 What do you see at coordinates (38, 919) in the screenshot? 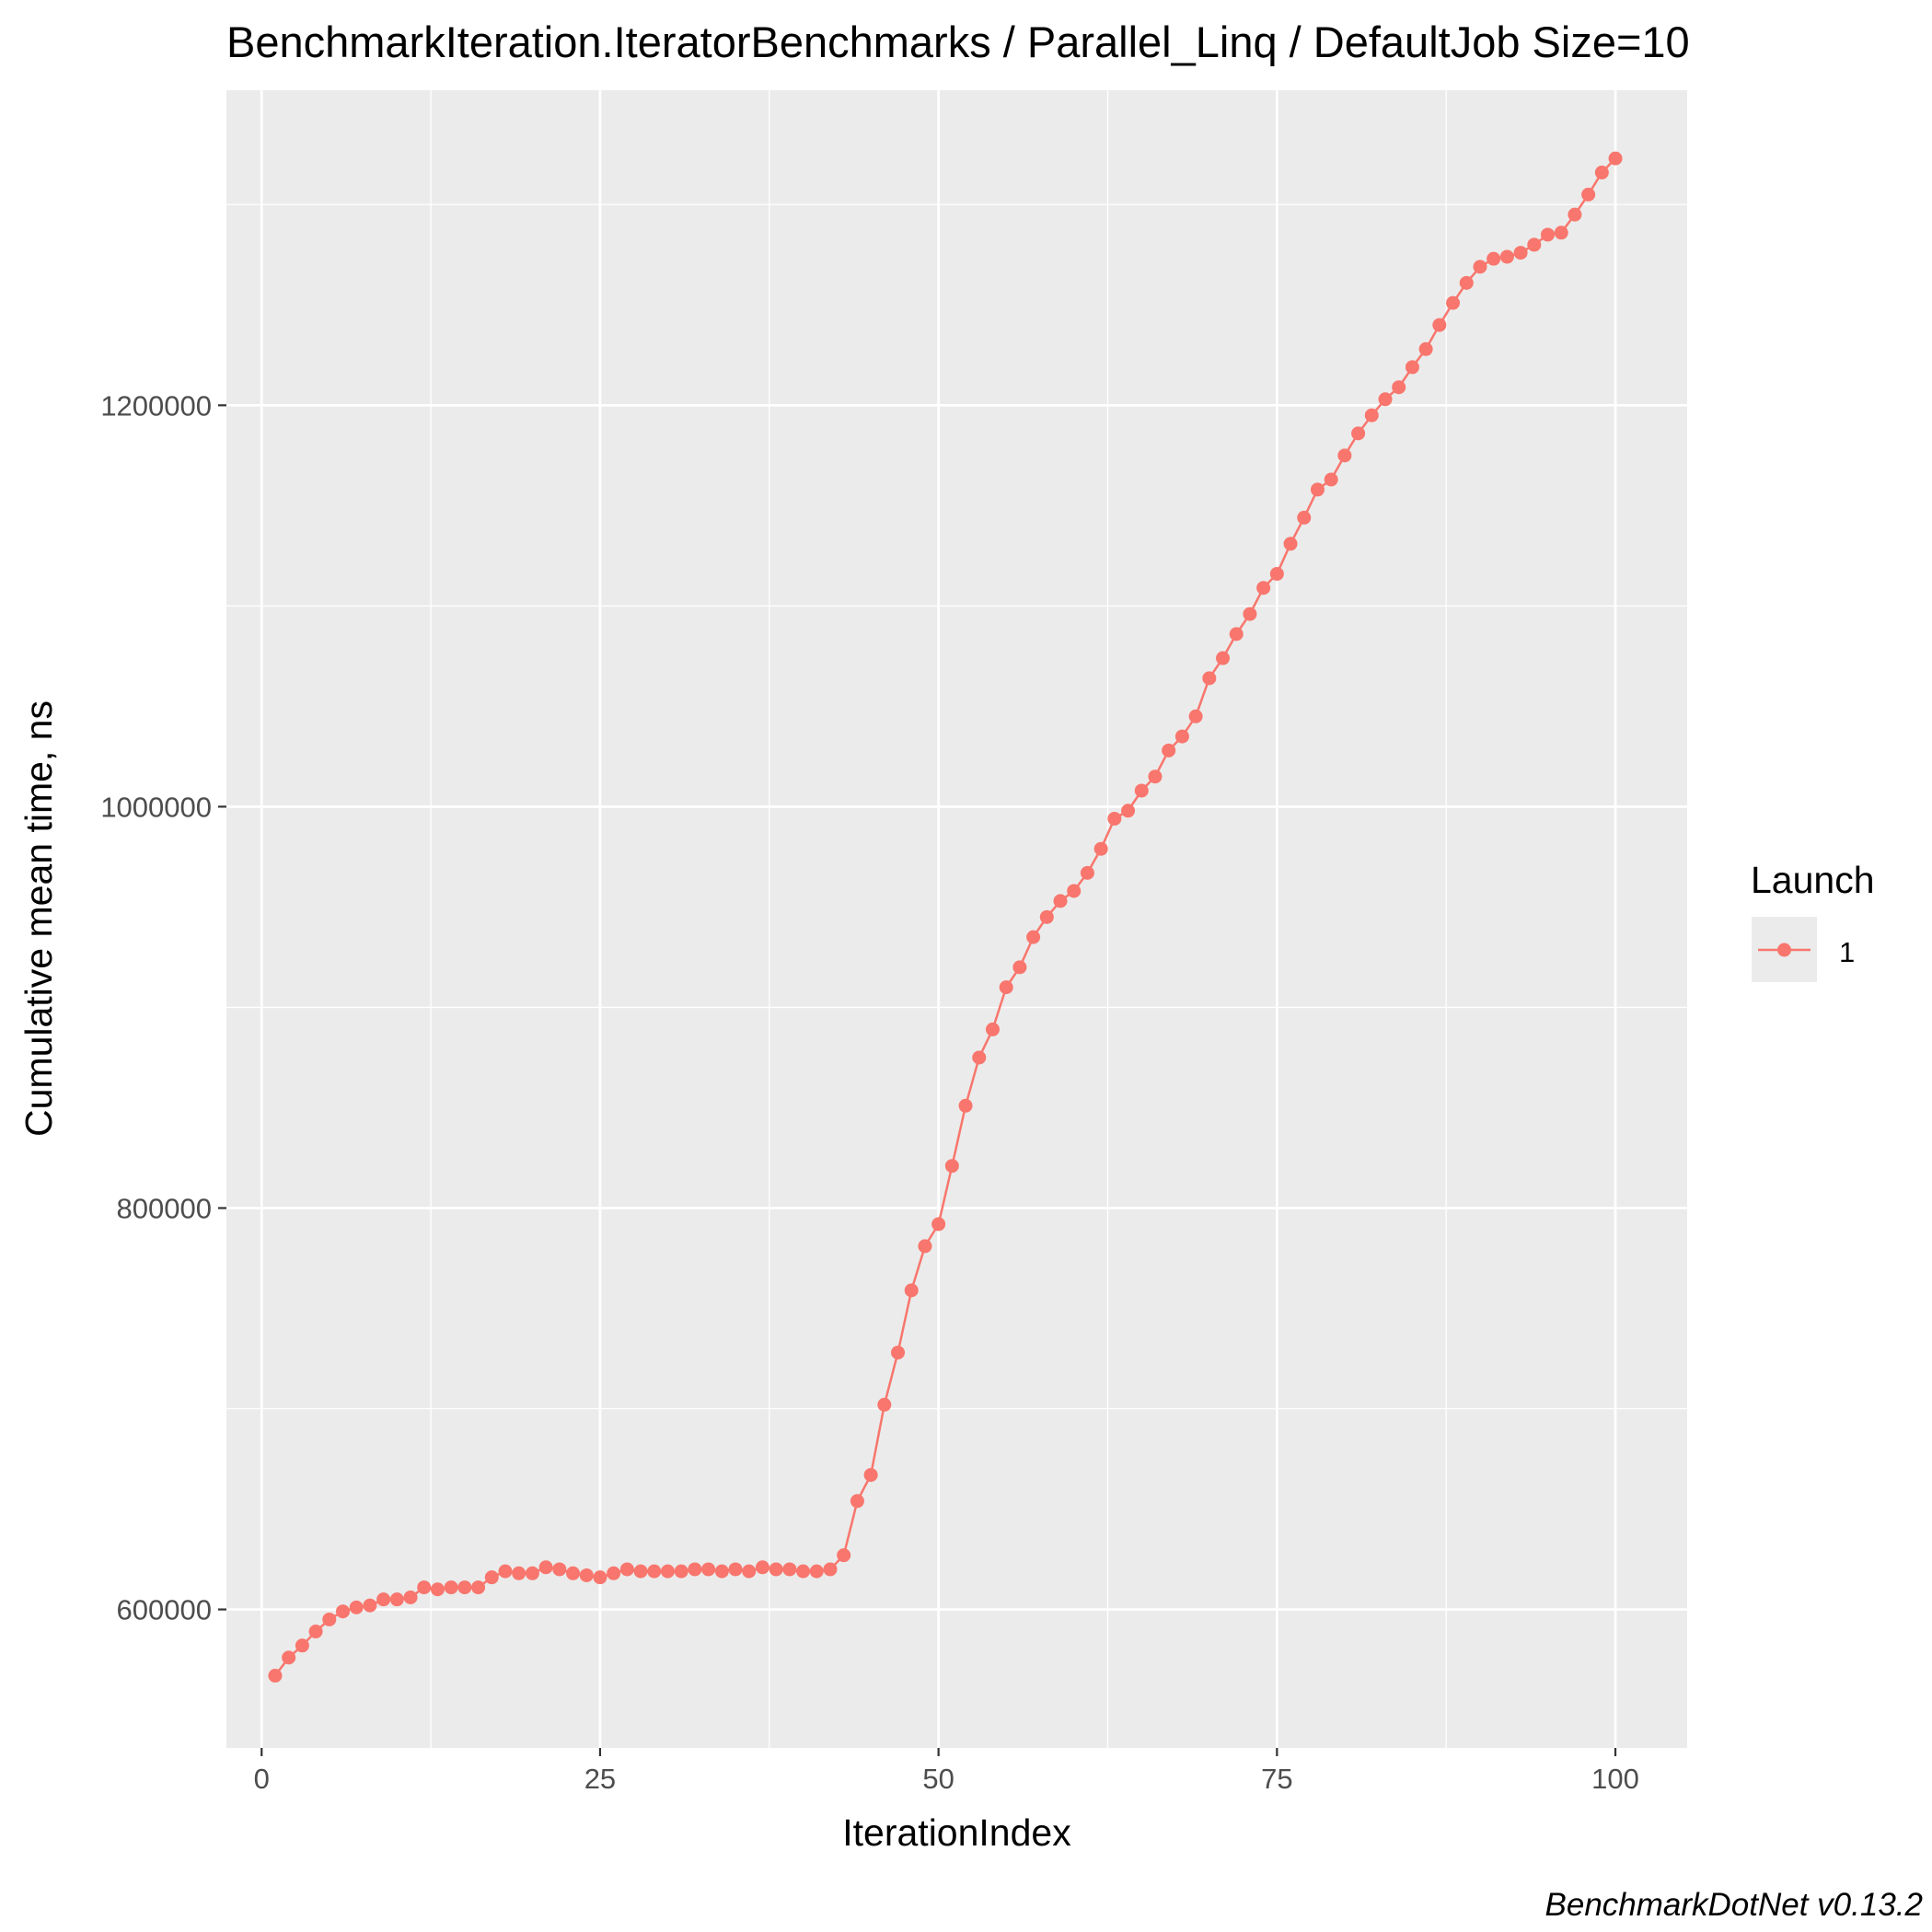
I see `y-axis-title: Cumulative mean time, ns` at bounding box center [38, 919].